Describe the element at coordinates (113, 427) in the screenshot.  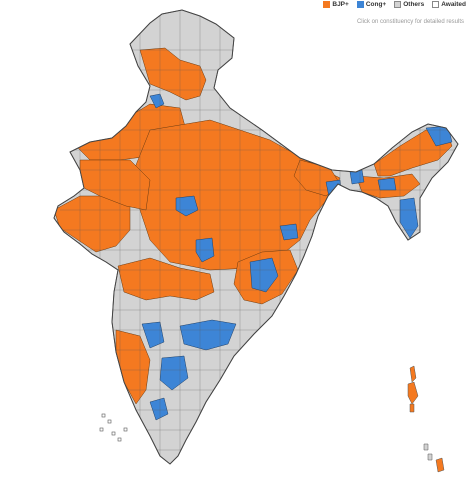
I see `lakshadweep-islands` at that location.